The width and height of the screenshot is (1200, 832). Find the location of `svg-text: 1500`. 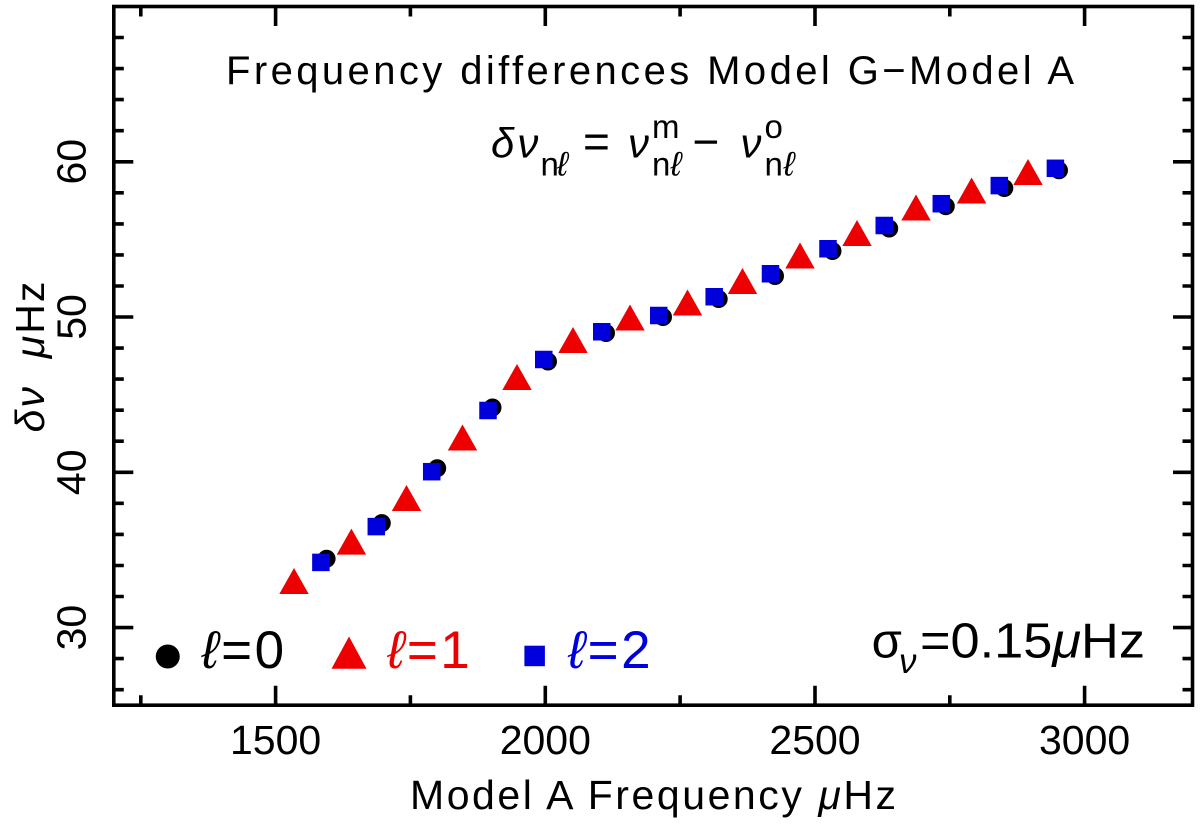

svg-text: 1500 is located at coordinates (275, 740).